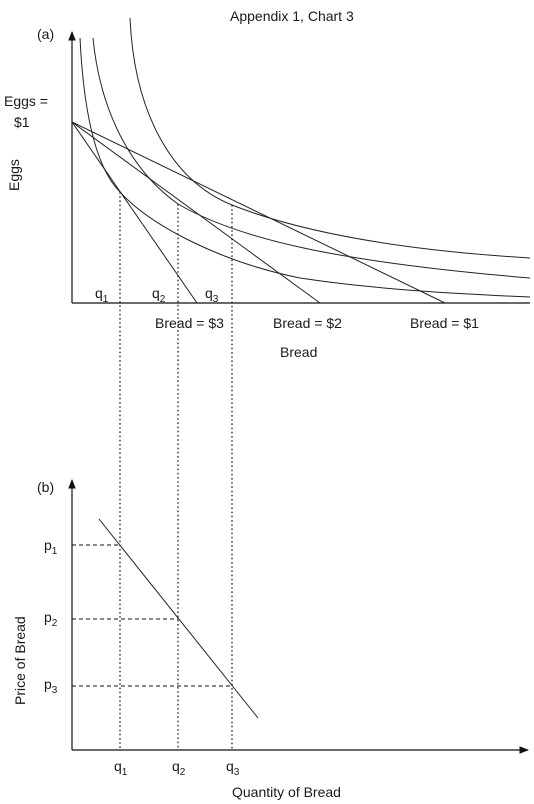 Image resolution: width=534 pixels, height=804 pixels. I want to click on panel-a-q3-label: q3, so click(212, 295).